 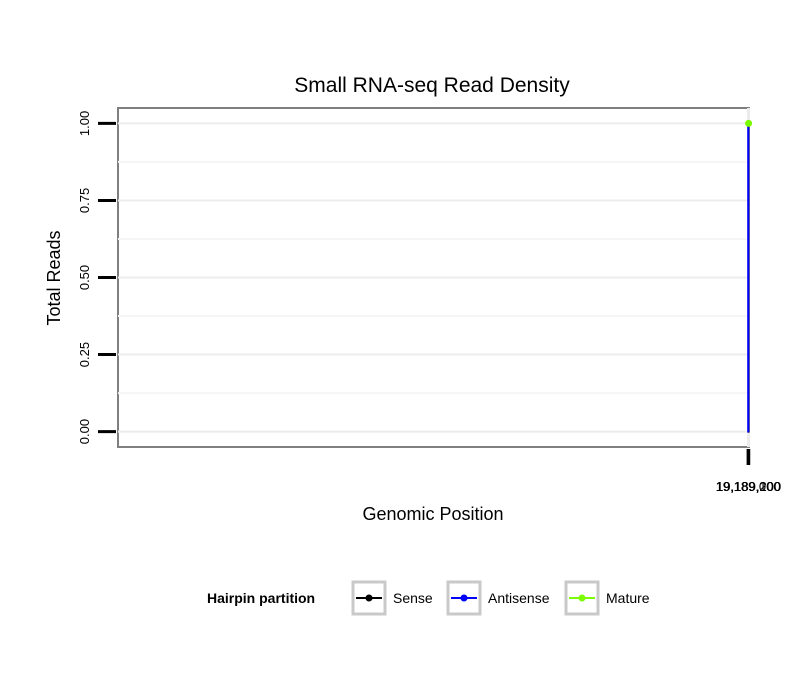 What do you see at coordinates (413, 598) in the screenshot?
I see `legend-label-sense: Sense` at bounding box center [413, 598].